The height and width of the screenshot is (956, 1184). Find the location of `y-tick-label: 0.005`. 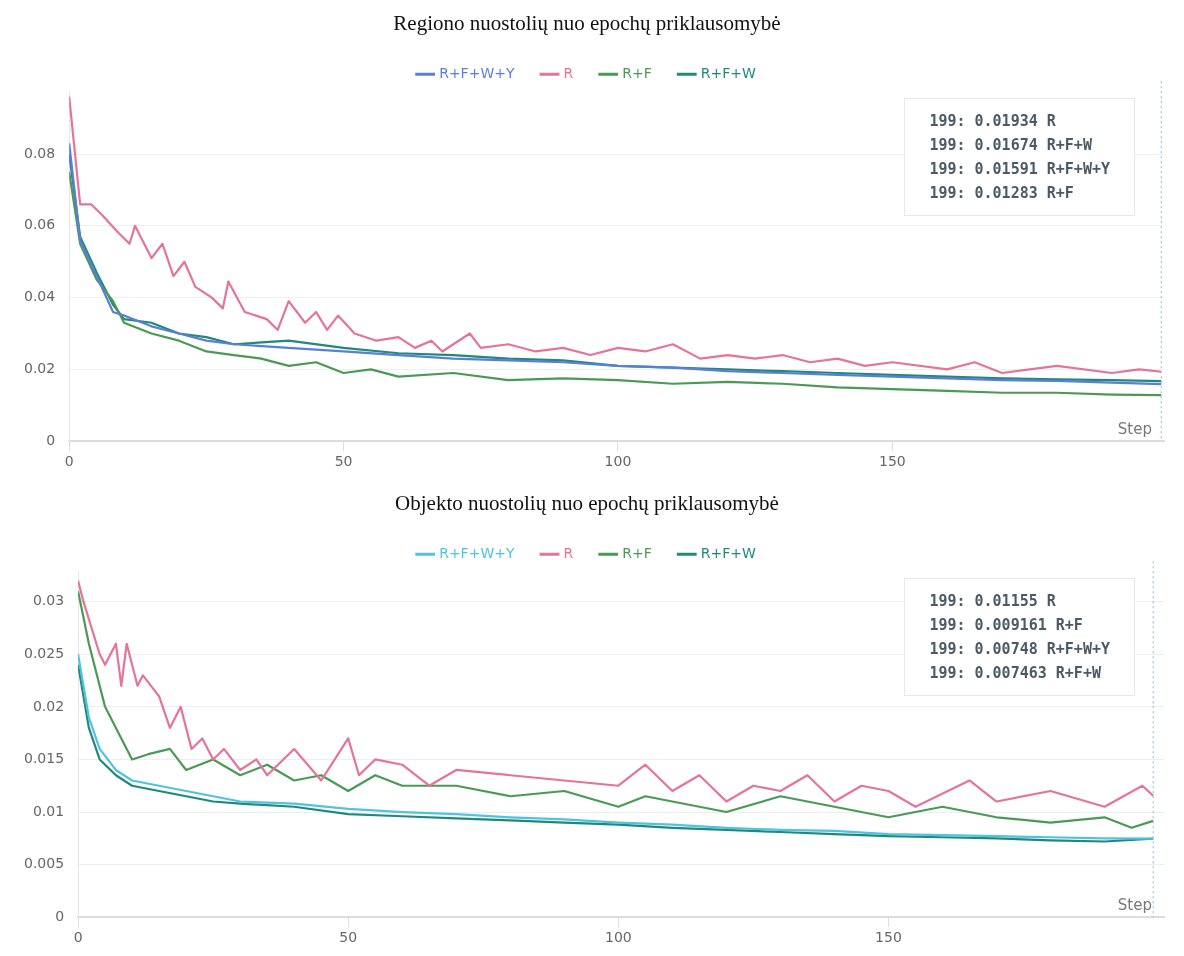

y-tick-label: 0.005 is located at coordinates (44, 863).